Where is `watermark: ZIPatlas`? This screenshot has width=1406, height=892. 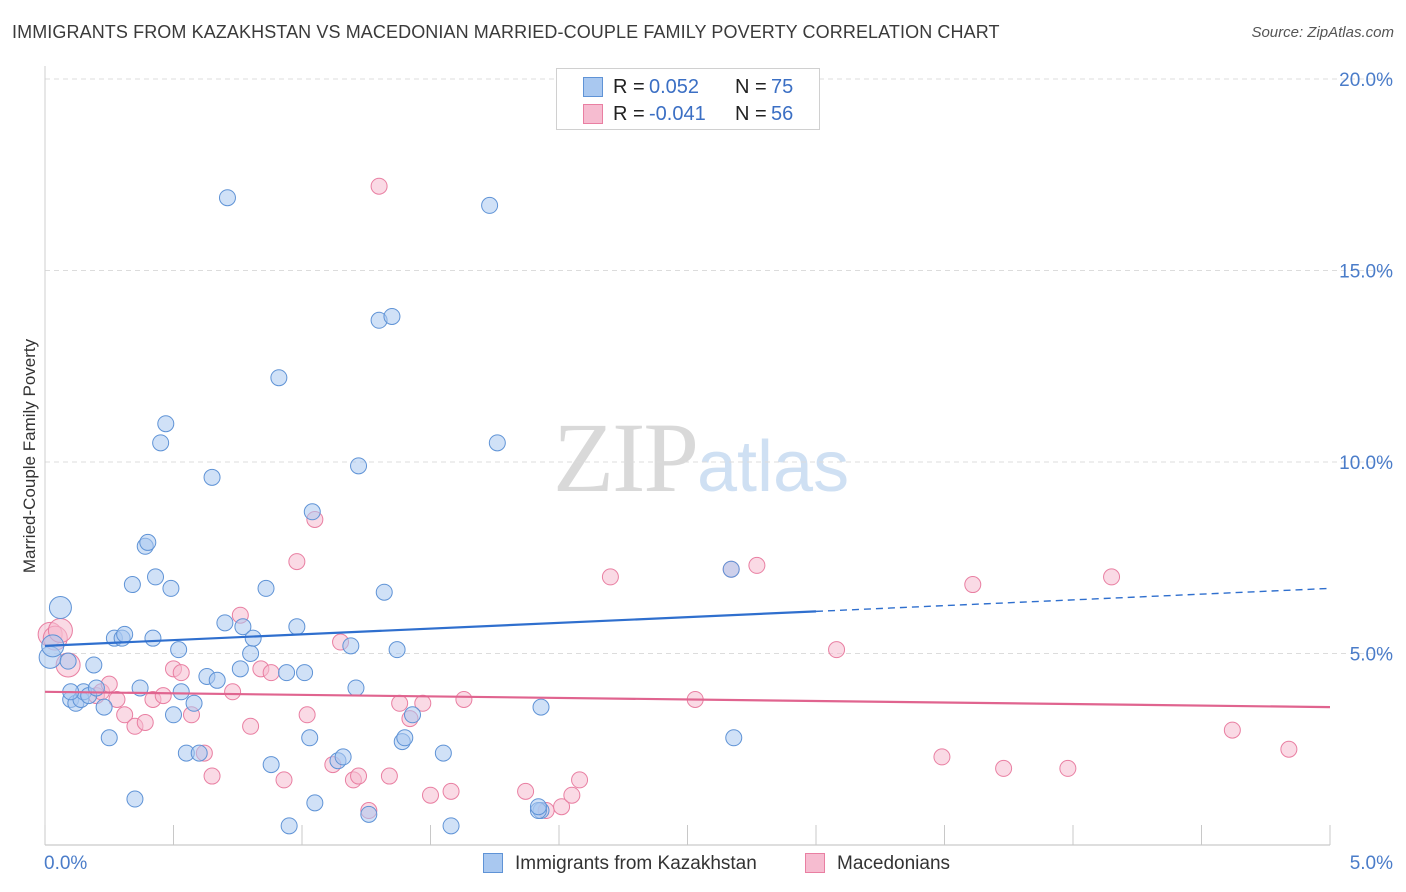
watermark: ZIPatlas is located at coordinates (701, 457).